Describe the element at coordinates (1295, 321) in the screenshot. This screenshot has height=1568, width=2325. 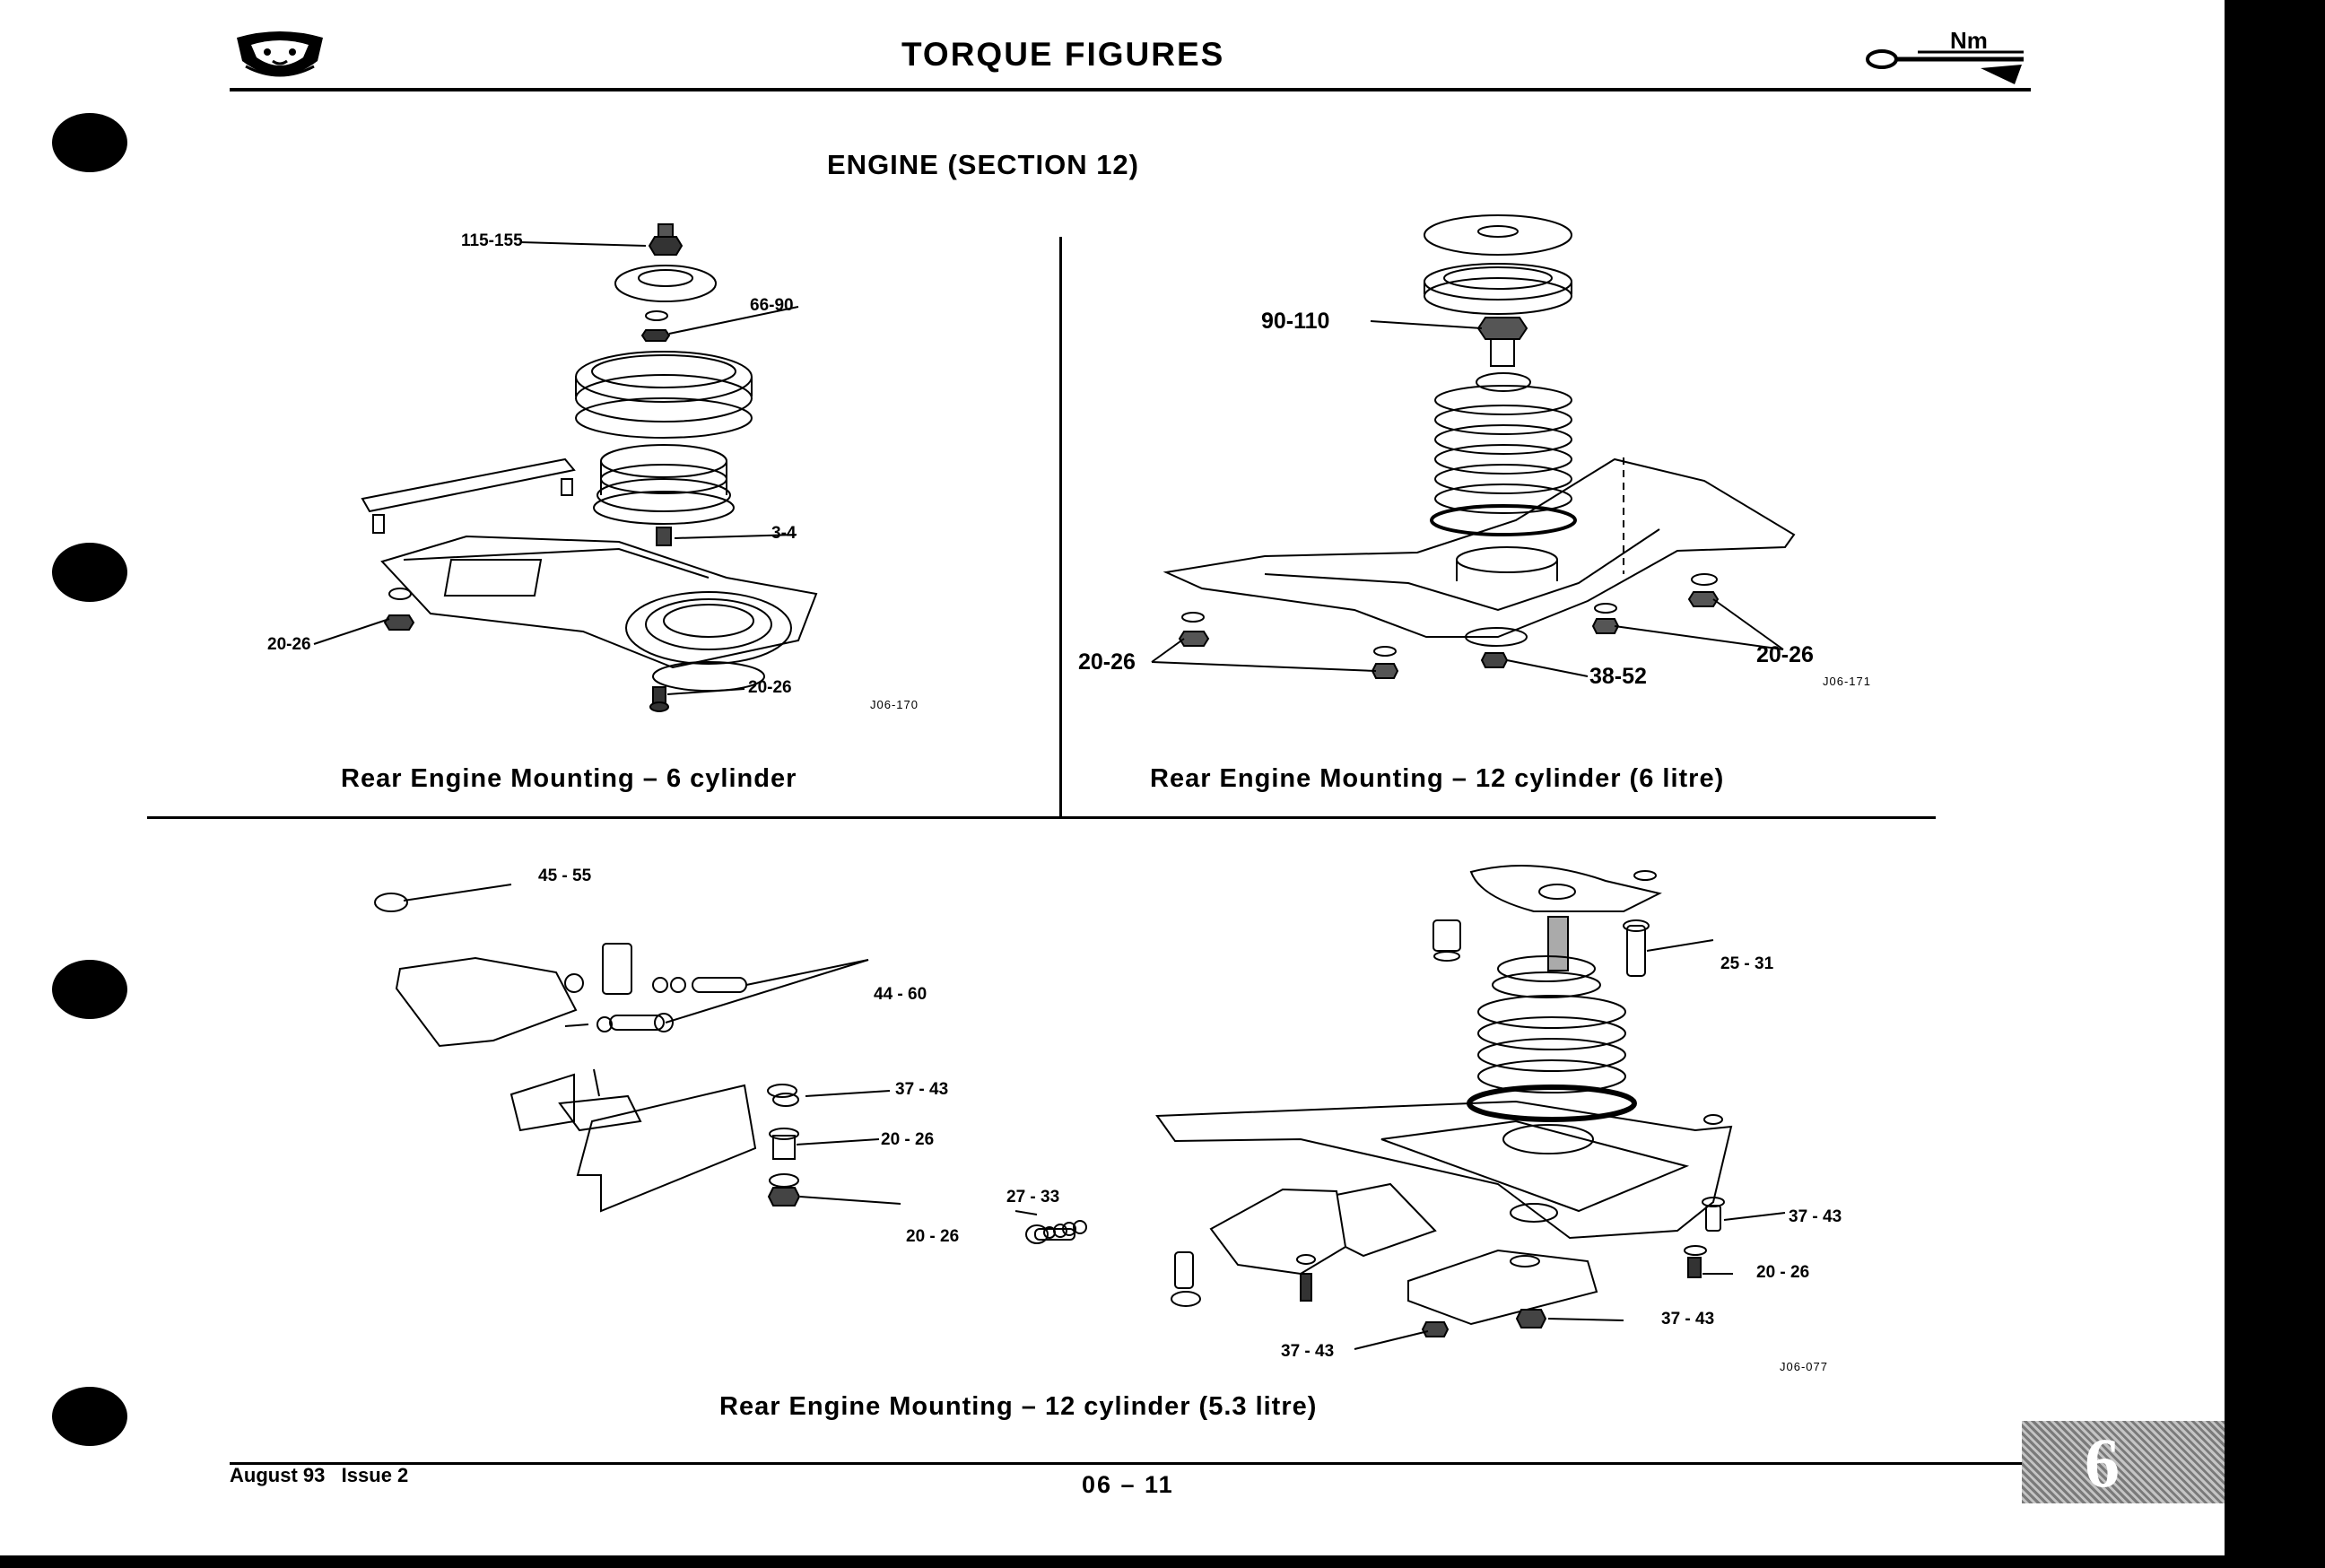
I see `torque-label: 90-110` at that location.